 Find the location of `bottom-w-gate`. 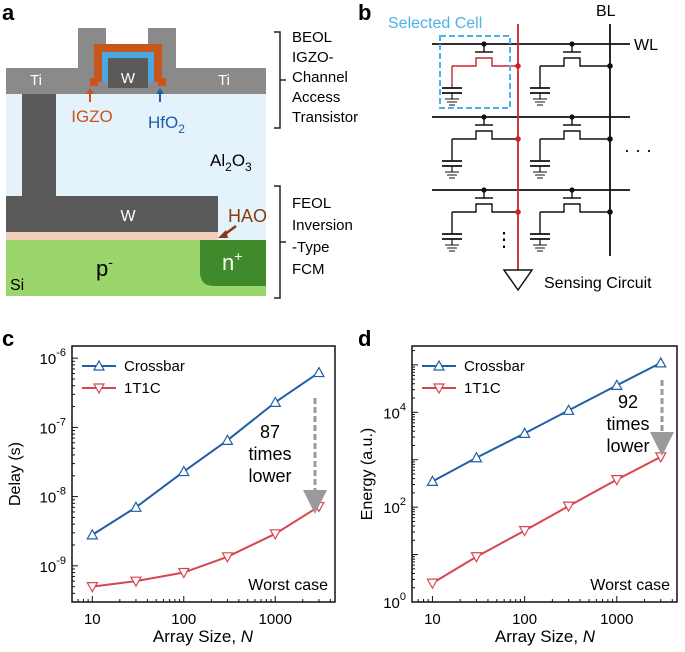

bottom-w-gate is located at coordinates (112, 214).